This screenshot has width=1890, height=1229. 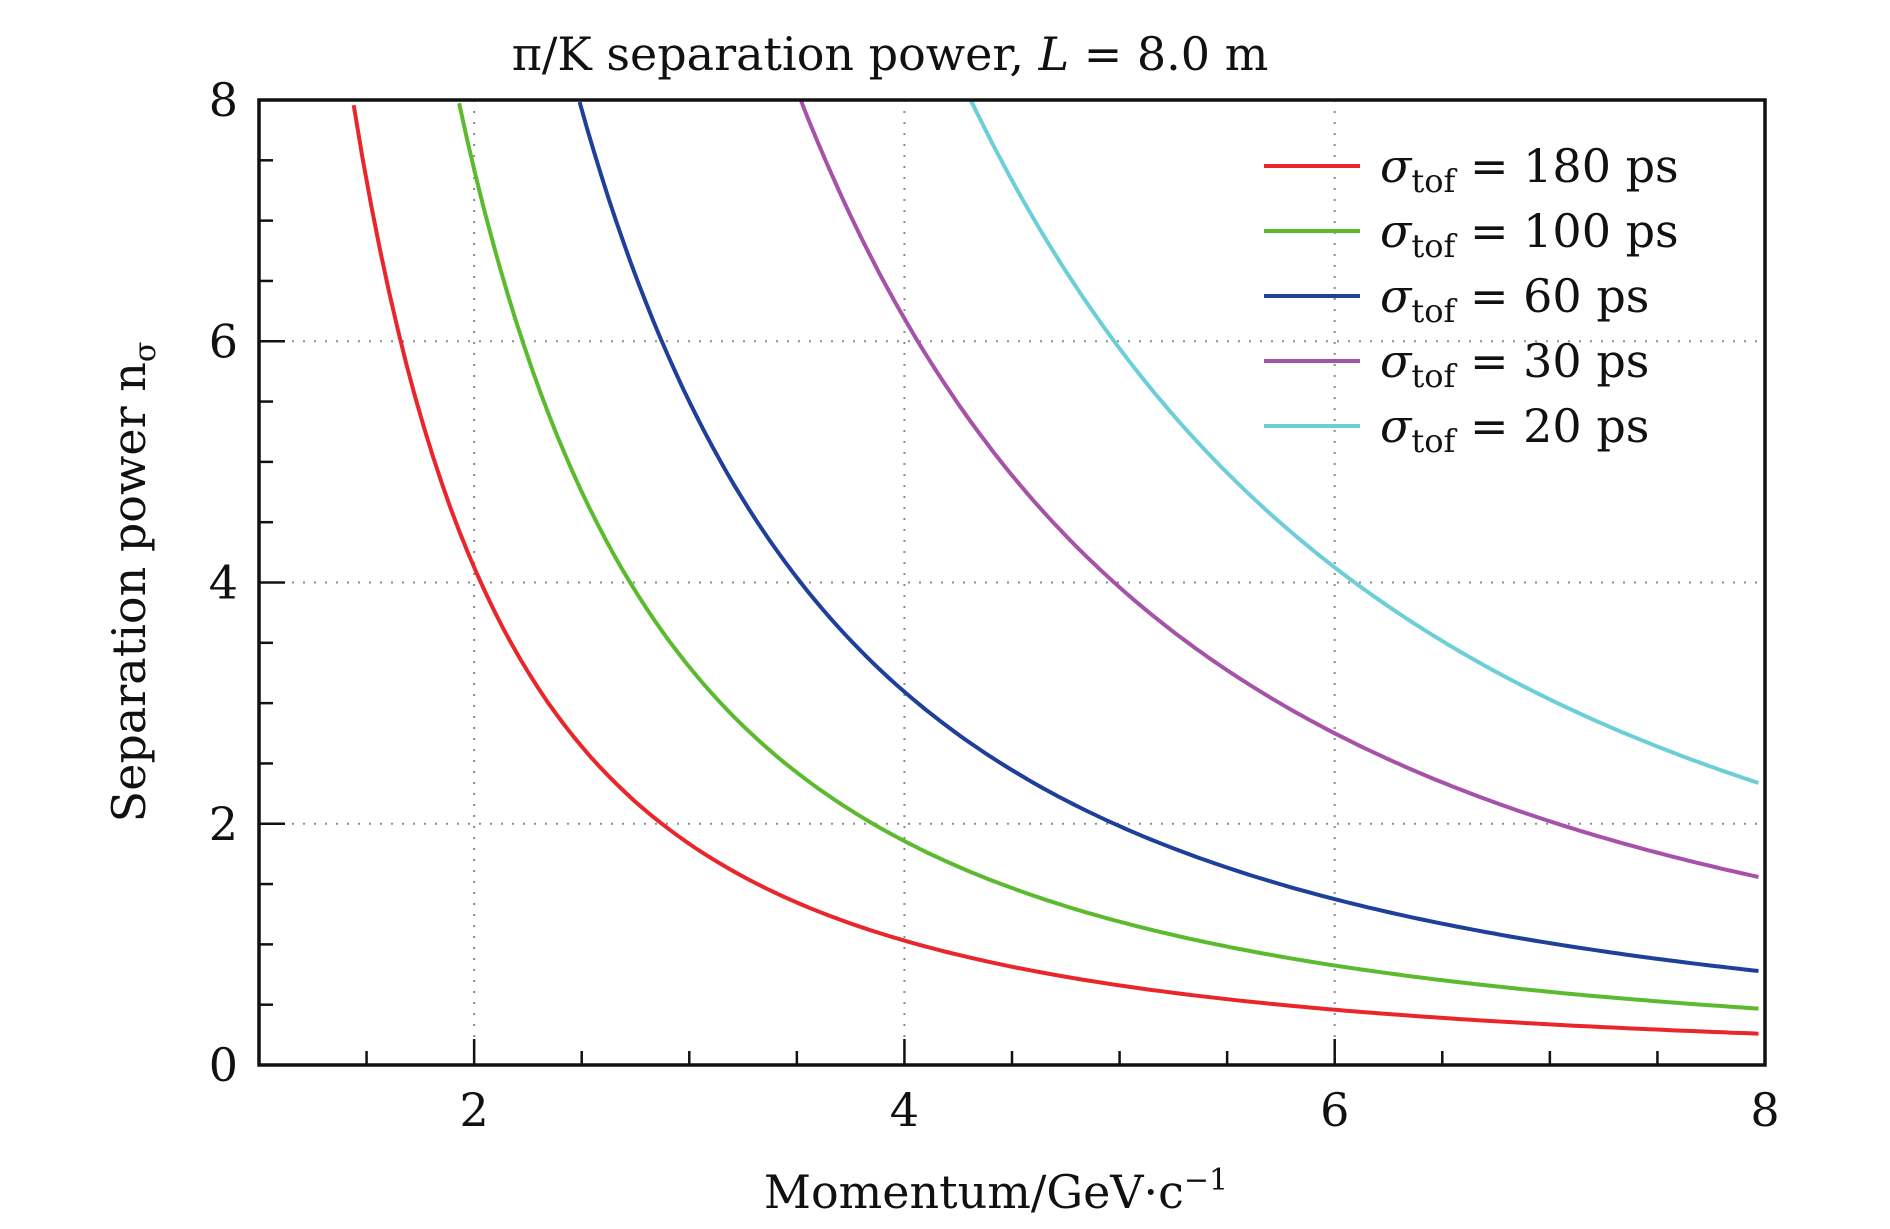 I want to click on legend-value: = 100 ps, so click(x=1566, y=231).